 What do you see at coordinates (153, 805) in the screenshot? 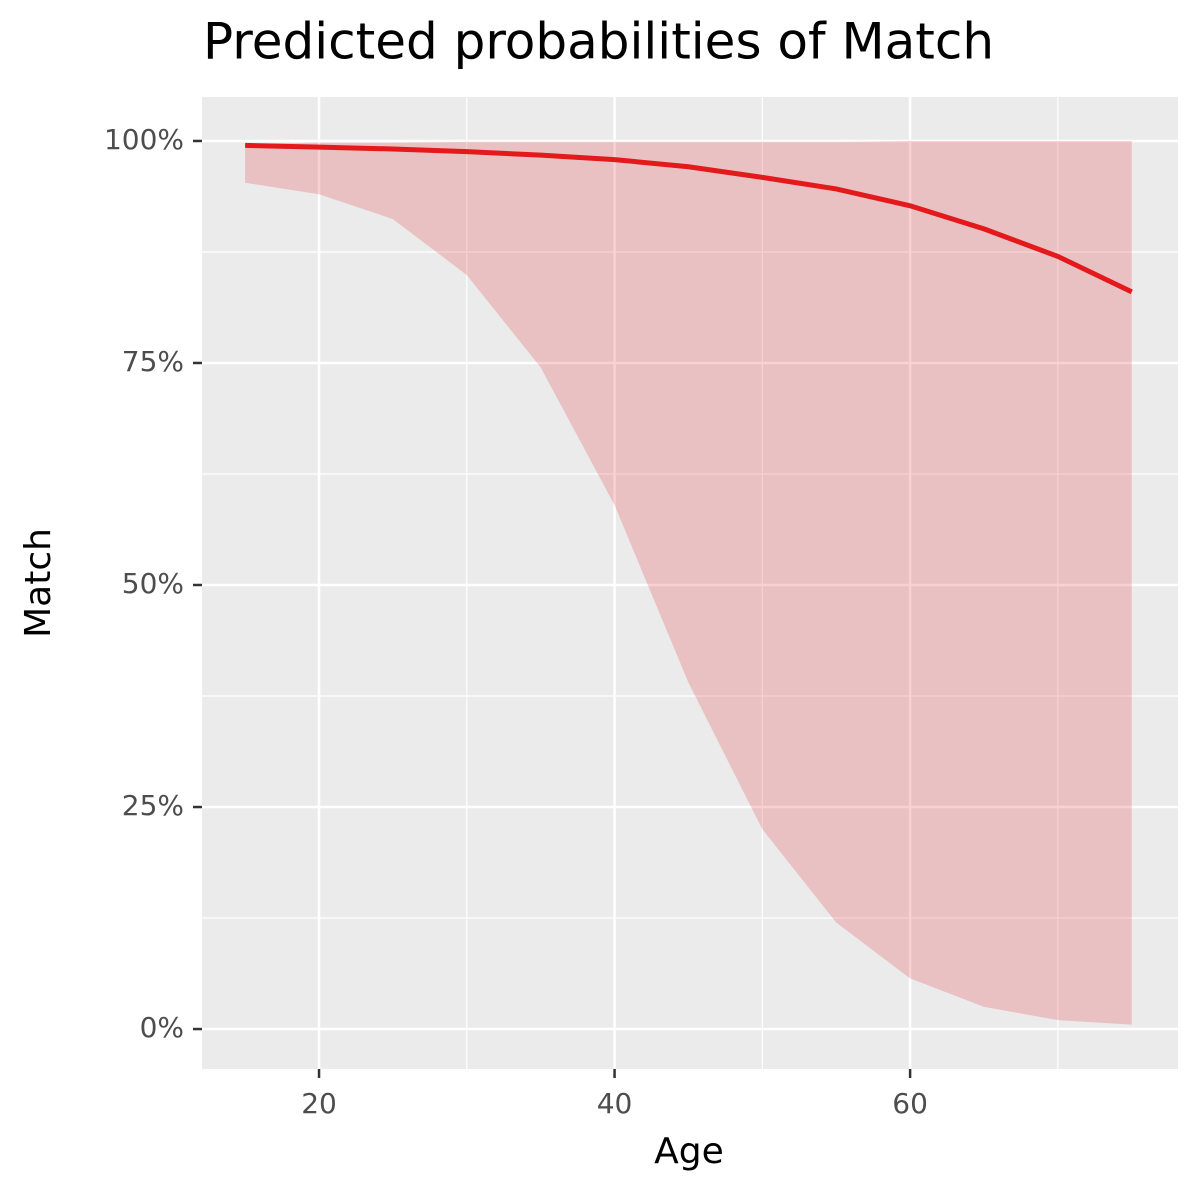
I see `y-tick-label: 25%` at bounding box center [153, 805].